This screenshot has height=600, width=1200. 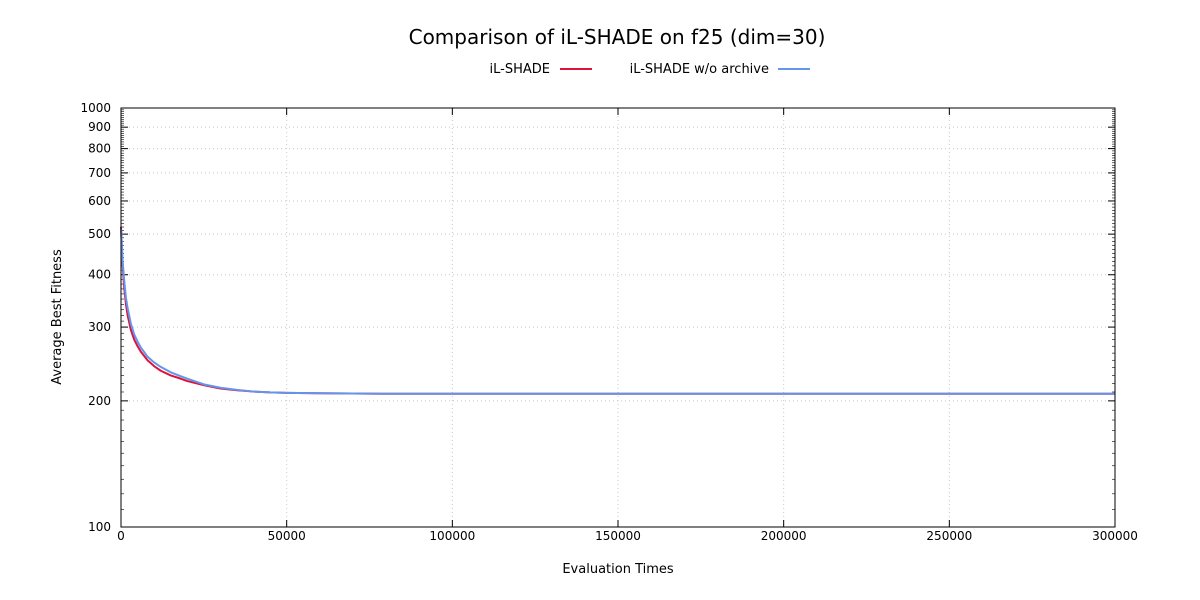 I want to click on chart-title: Comparison of iL-SHADE on f25 (dim=30), so click(x=617, y=37).